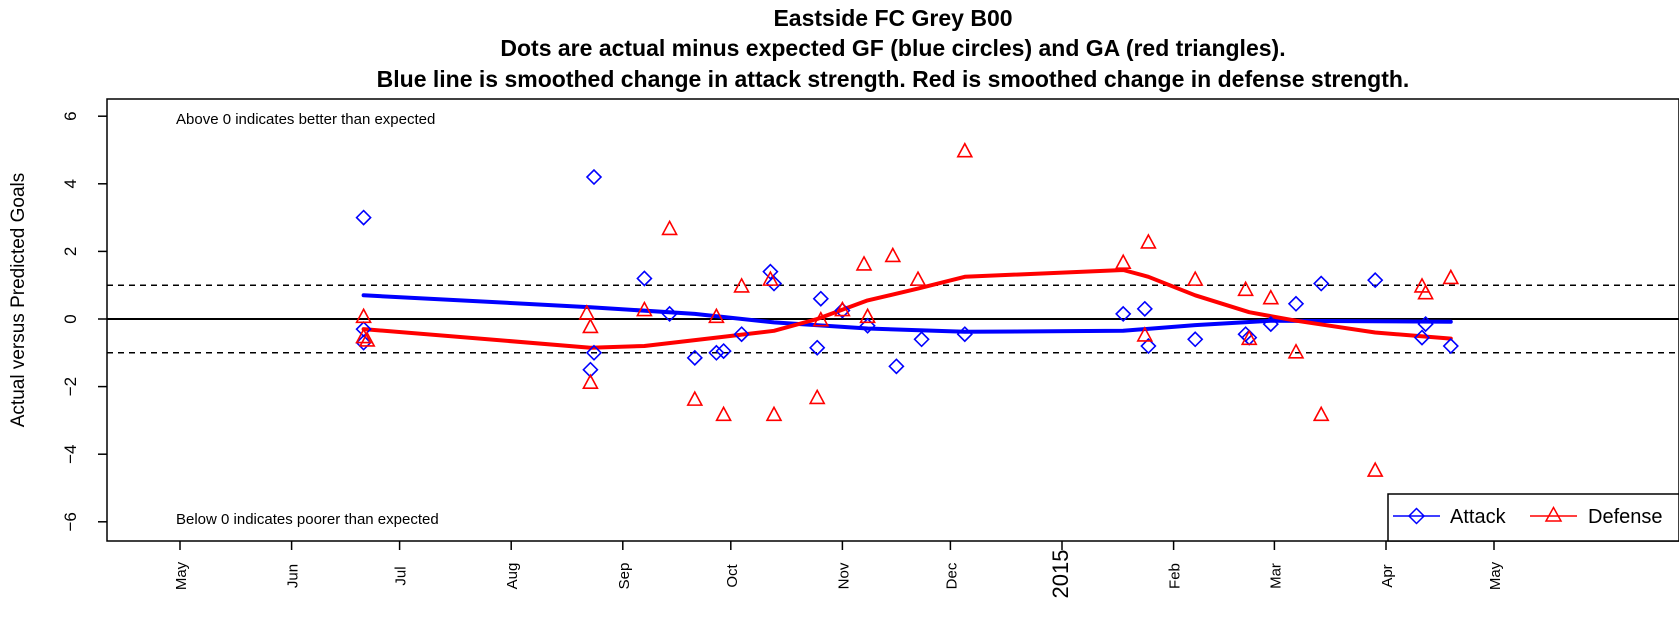 Image resolution: width=1679 pixels, height=618 pixels. Describe the element at coordinates (305, 119) in the screenshot. I see `annotation-above-zero: Above 0 indicates better than expected` at that location.